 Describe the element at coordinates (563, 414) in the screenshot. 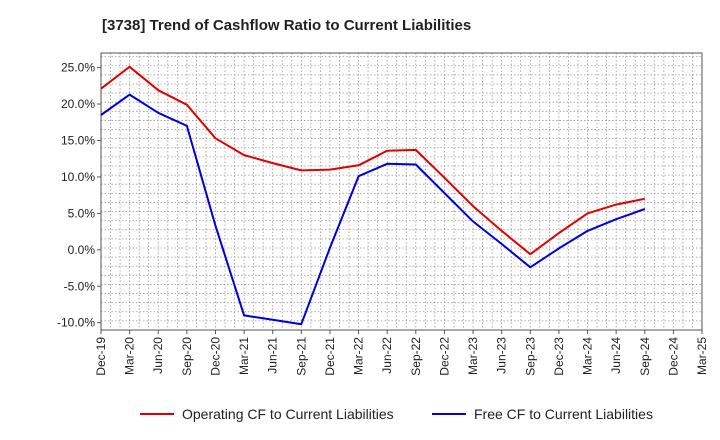

I see `legend-label: Free CF to Current Liabilities` at that location.